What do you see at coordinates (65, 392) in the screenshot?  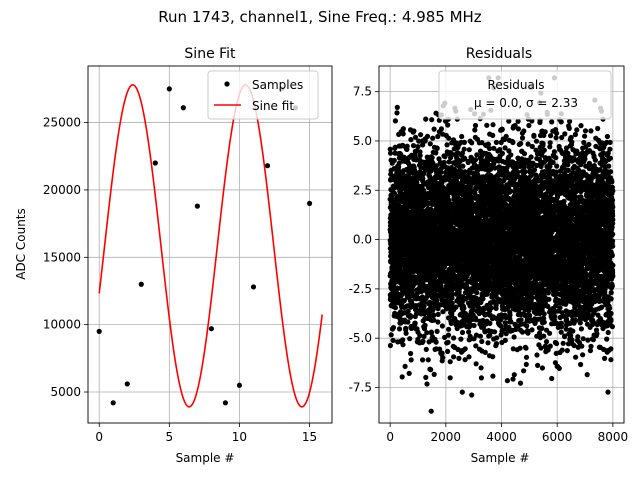 I see `sine-fit-ytick-label: 5000` at bounding box center [65, 392].